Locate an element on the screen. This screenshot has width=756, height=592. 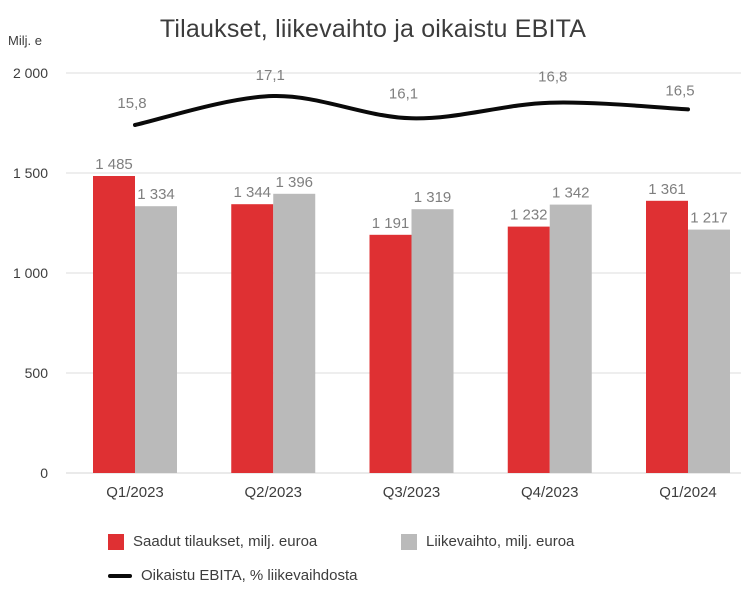
bar-value-label-saadut-tilaukset-q2-2023: 1 344 is located at coordinates (252, 192).